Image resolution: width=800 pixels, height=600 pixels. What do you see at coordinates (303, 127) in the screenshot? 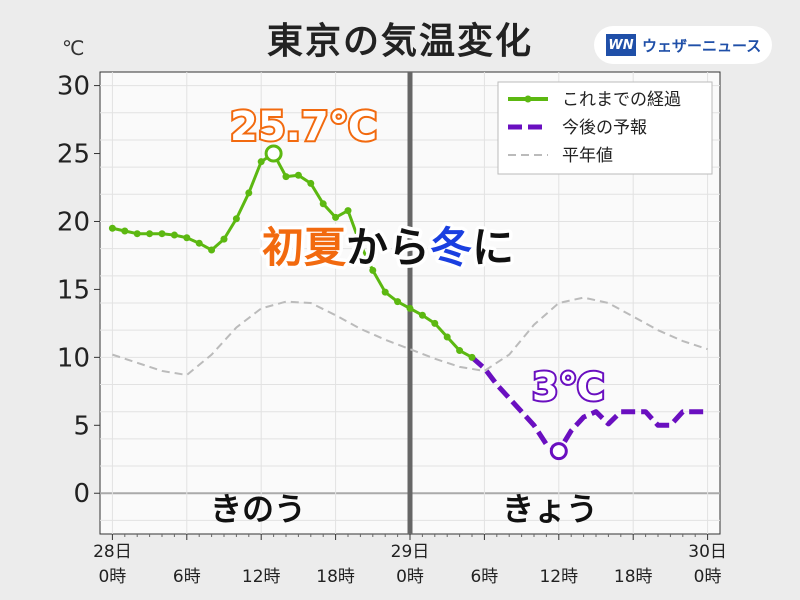
I see `max-temp-annotation: 25.7℃` at bounding box center [303, 127].